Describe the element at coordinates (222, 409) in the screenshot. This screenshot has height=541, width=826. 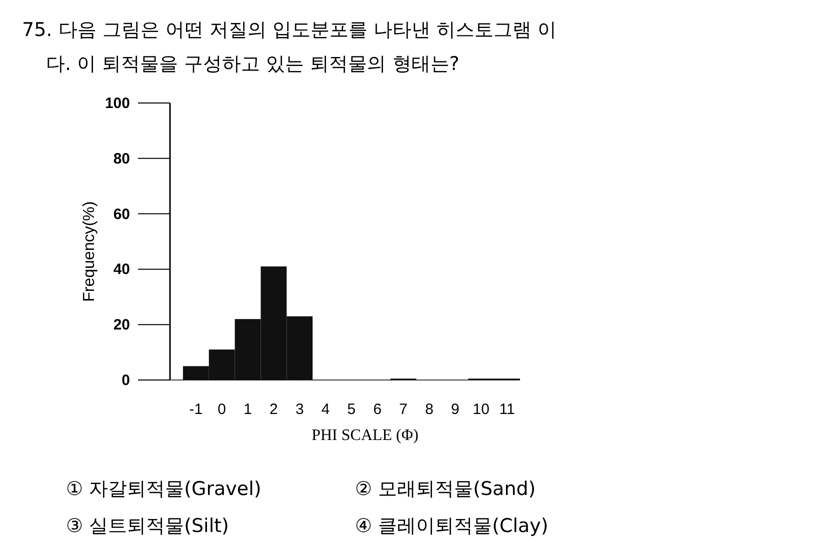
I see `x-tick-label: 0` at that location.